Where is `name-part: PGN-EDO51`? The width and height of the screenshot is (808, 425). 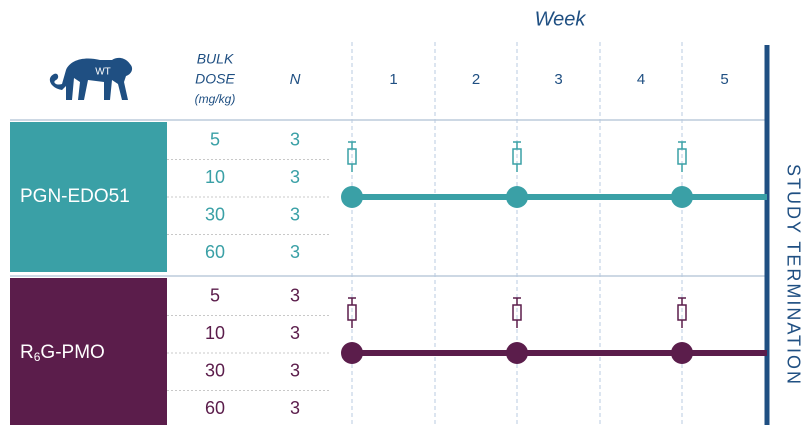 name-part: PGN-EDO51 is located at coordinates (75, 196).